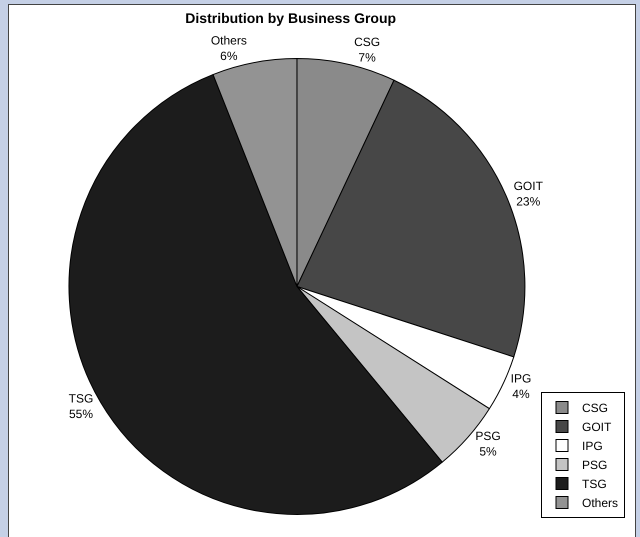 Image resolution: width=640 pixels, height=537 pixels. I want to click on slice-label: Others, so click(228, 41).